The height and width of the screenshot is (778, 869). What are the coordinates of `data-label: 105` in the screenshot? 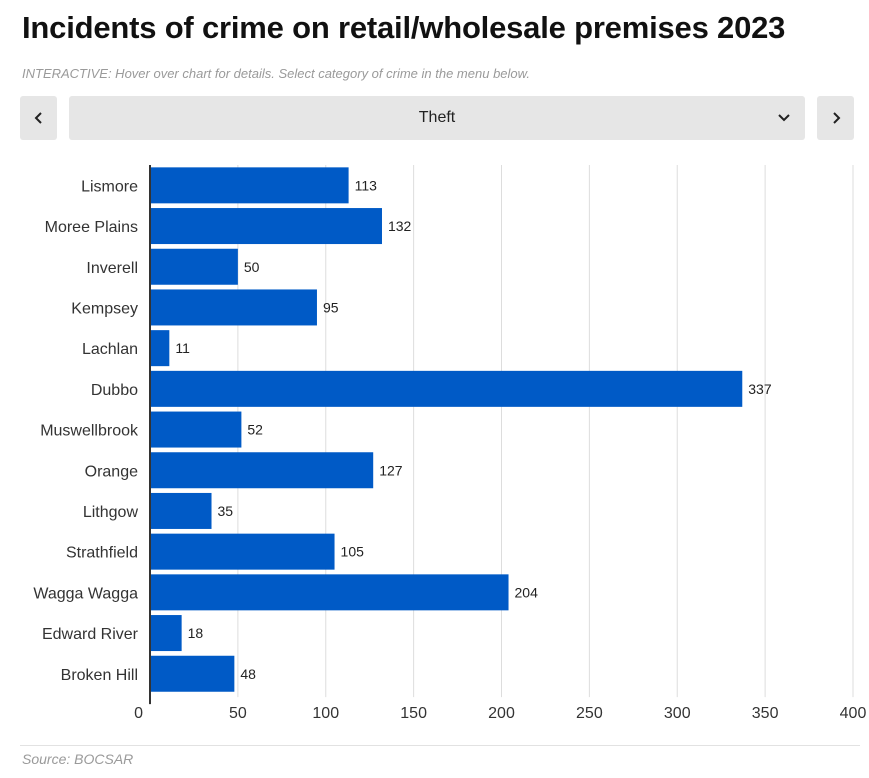 It's located at (353, 552).